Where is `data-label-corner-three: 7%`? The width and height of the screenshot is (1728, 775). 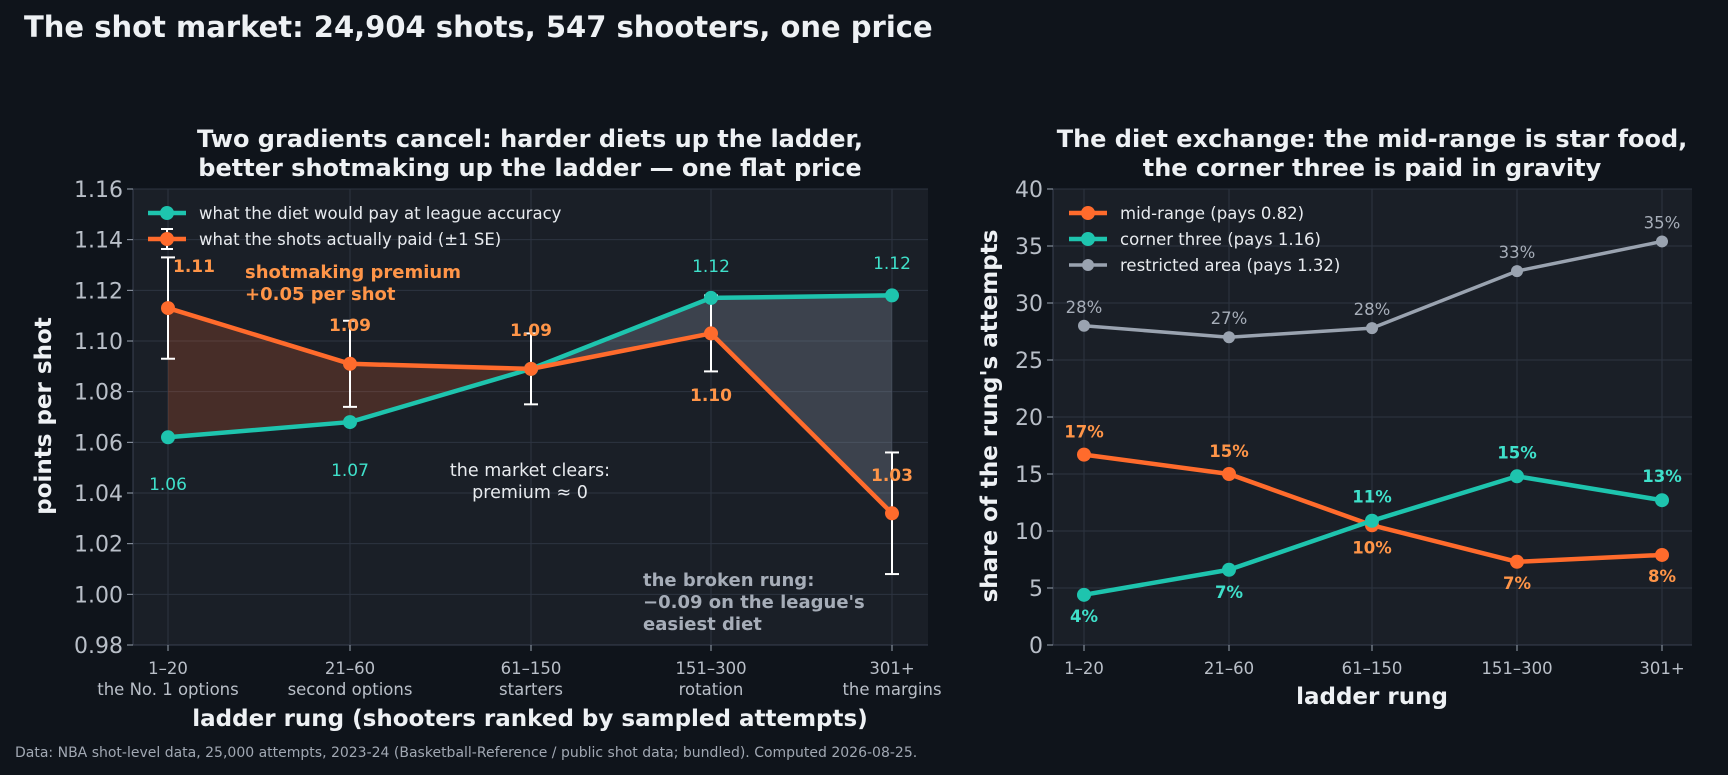 data-label-corner-three: 7% is located at coordinates (1229, 592).